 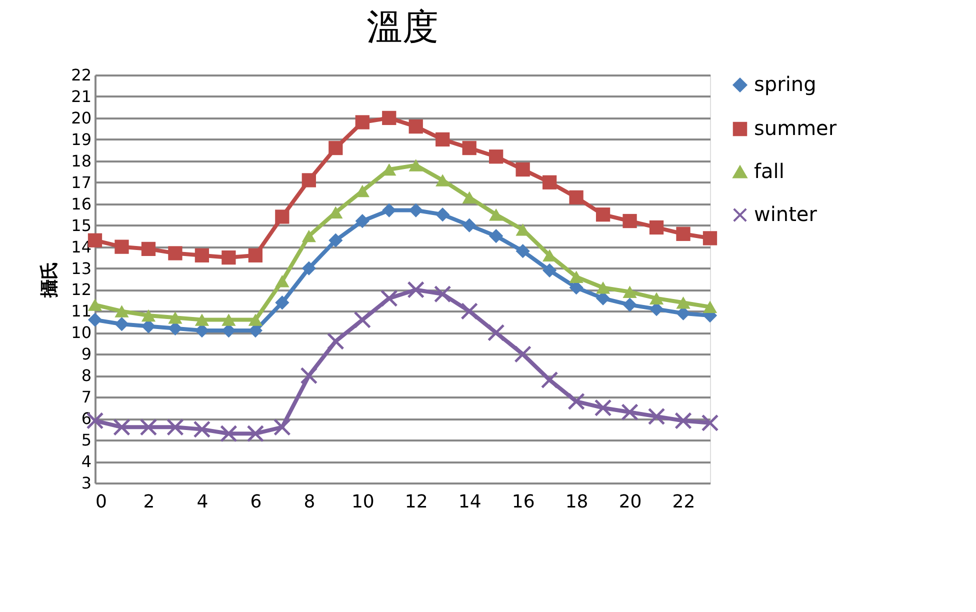 I want to click on x-tick-label: 22, so click(x=684, y=502).